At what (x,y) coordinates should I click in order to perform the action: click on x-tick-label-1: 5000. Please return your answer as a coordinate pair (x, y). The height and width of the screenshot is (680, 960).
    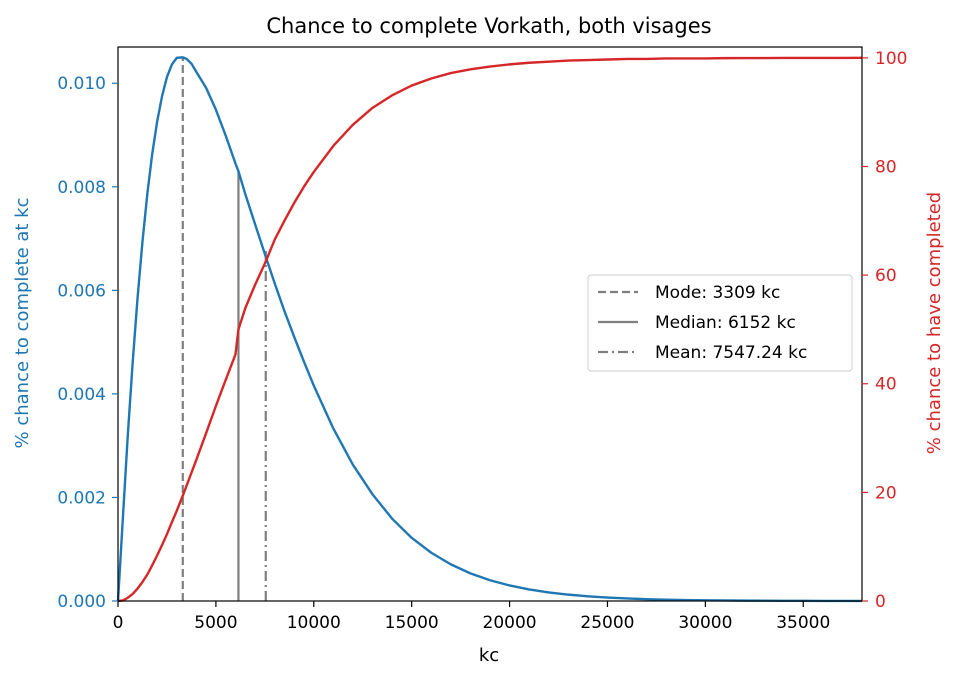
    Looking at the image, I should click on (215, 623).